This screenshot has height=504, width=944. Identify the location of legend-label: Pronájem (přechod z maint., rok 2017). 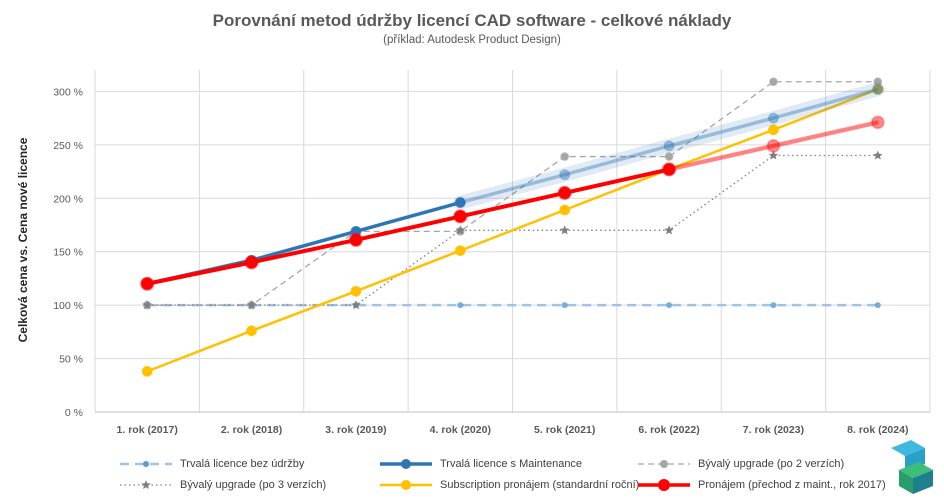
(792, 485).